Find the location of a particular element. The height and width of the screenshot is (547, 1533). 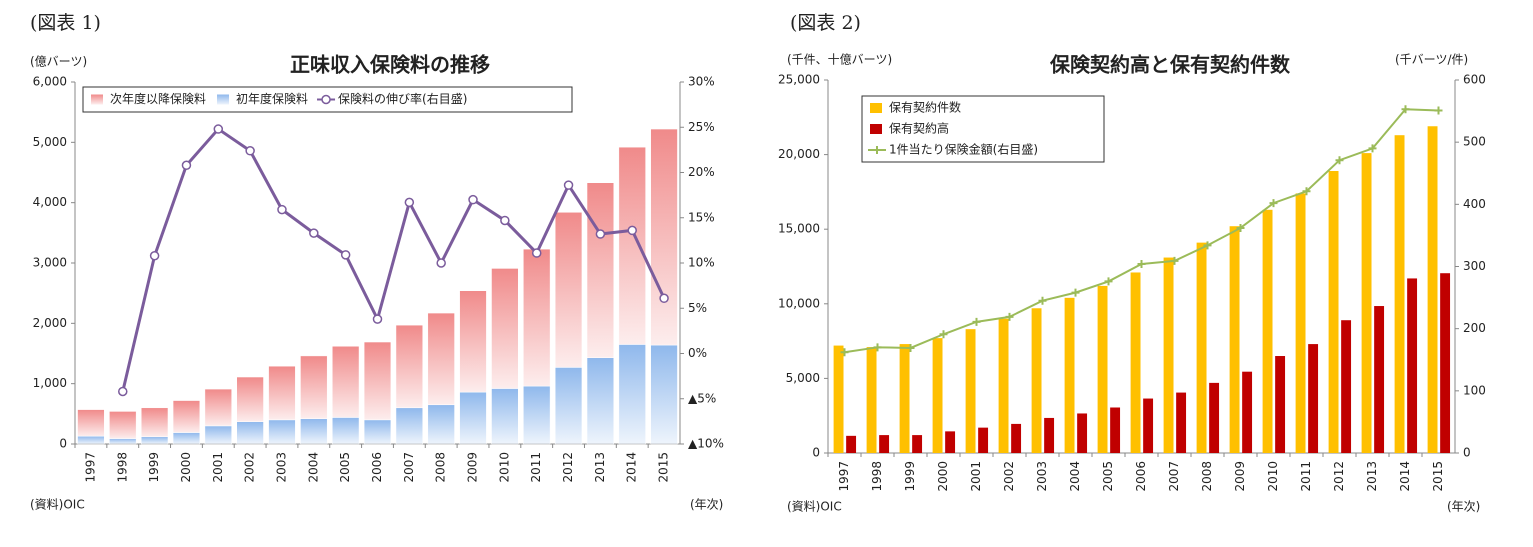

y-axis-label: (億バーツ) is located at coordinates (58, 62).